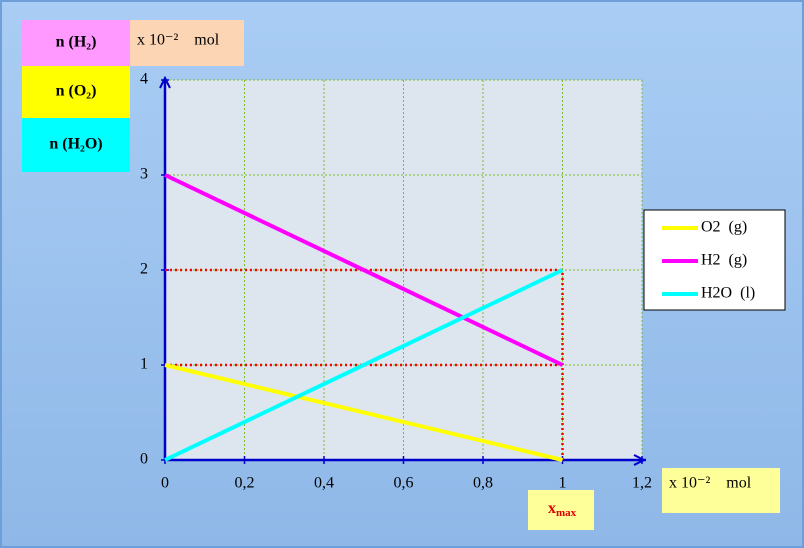  I want to click on legend-label: H2 (g), so click(724, 260).